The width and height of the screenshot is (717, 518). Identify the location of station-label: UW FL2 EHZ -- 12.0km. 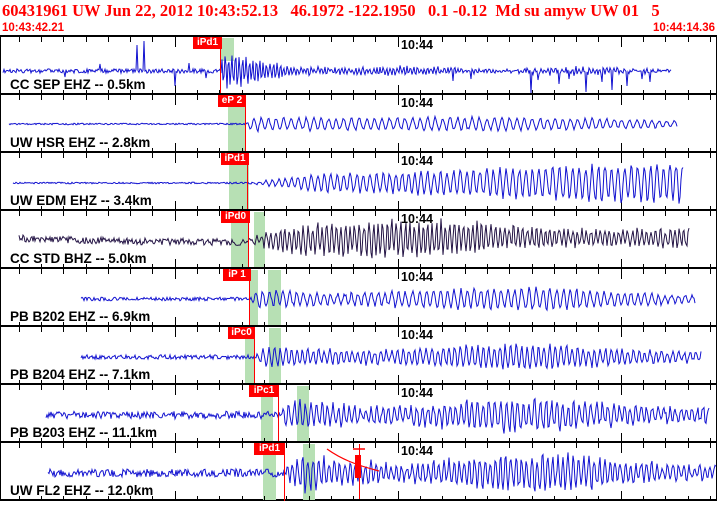
(82, 490).